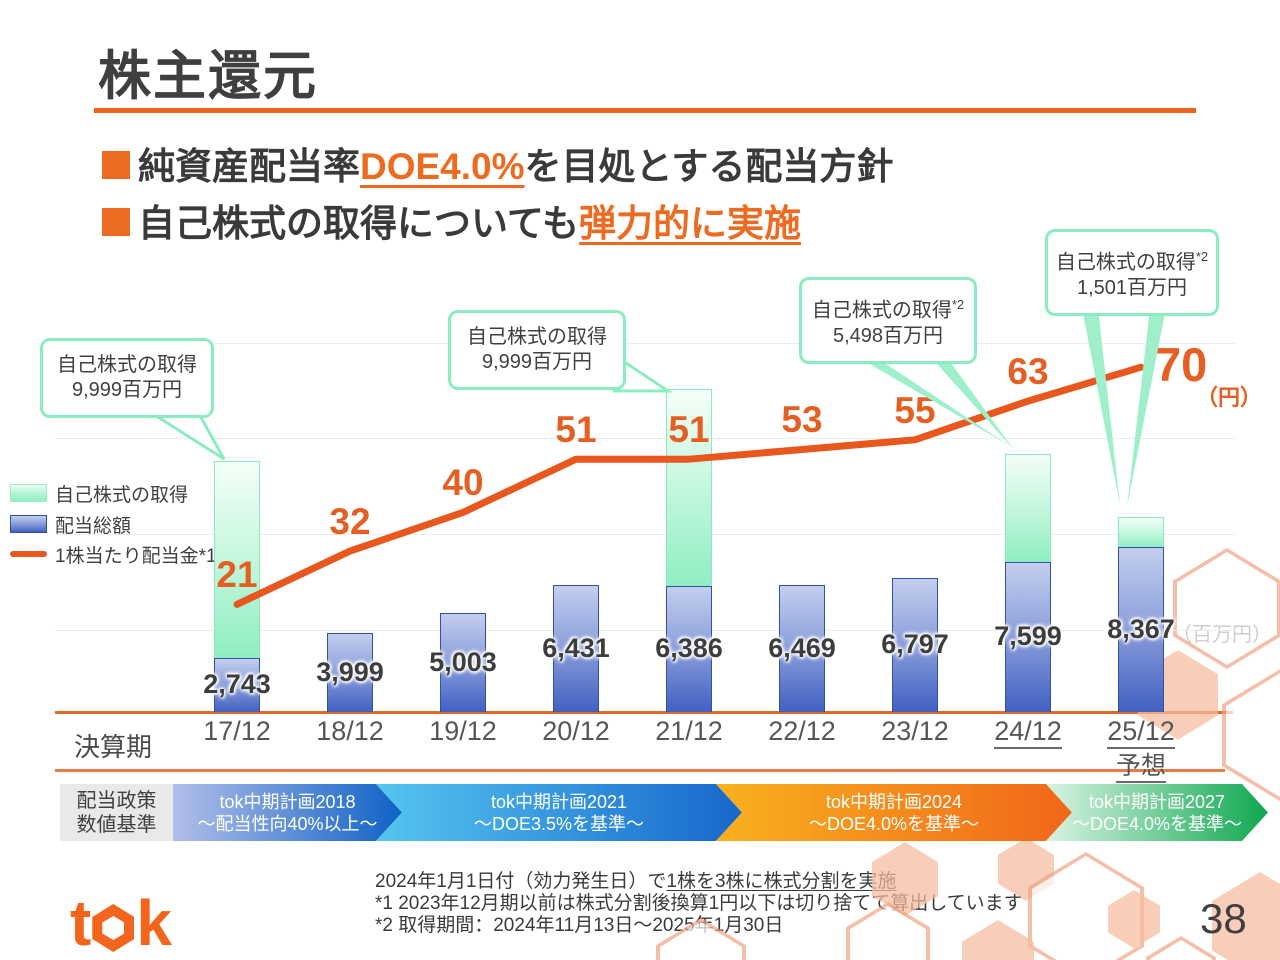  Describe the element at coordinates (463, 483) in the screenshot. I see `dps-value-label: 40` at that location.